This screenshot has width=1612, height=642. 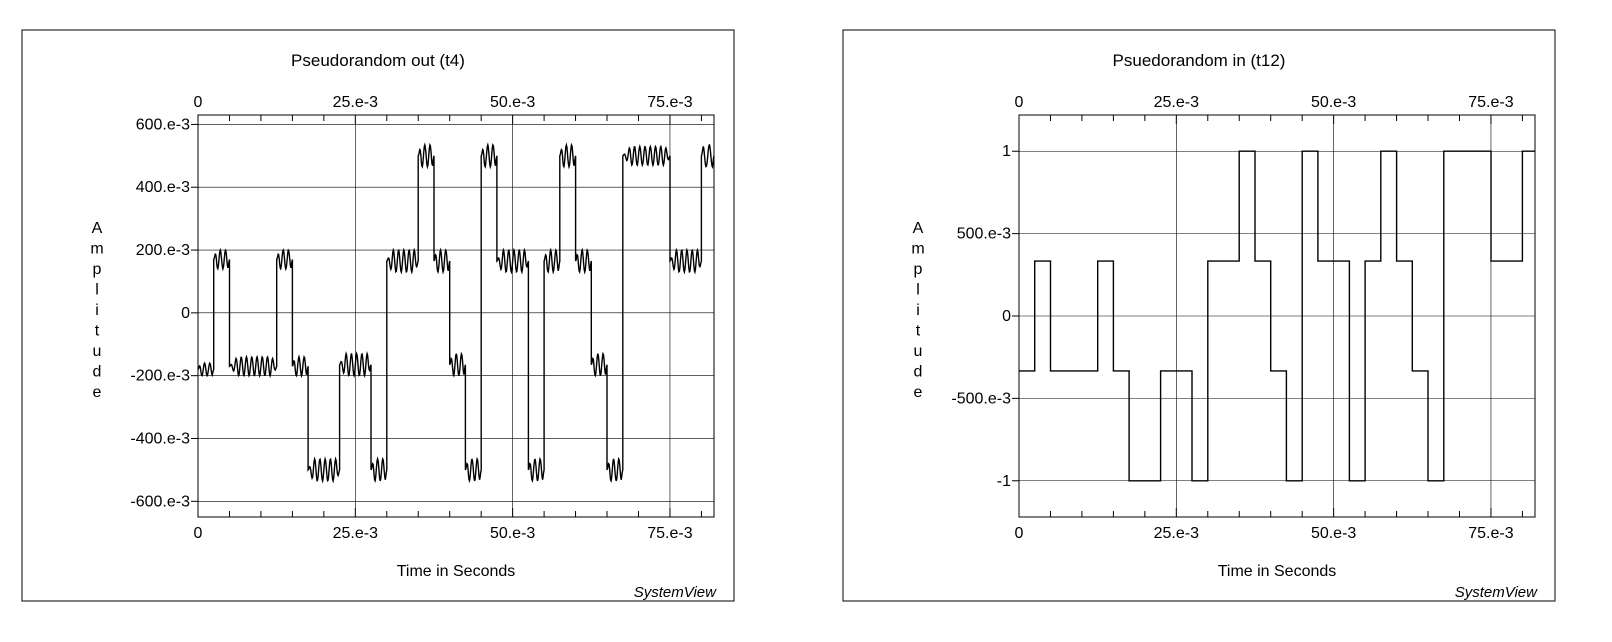 What do you see at coordinates (1199, 60) in the screenshot?
I see `chart-title: Psuedorandom in (t12)` at bounding box center [1199, 60].